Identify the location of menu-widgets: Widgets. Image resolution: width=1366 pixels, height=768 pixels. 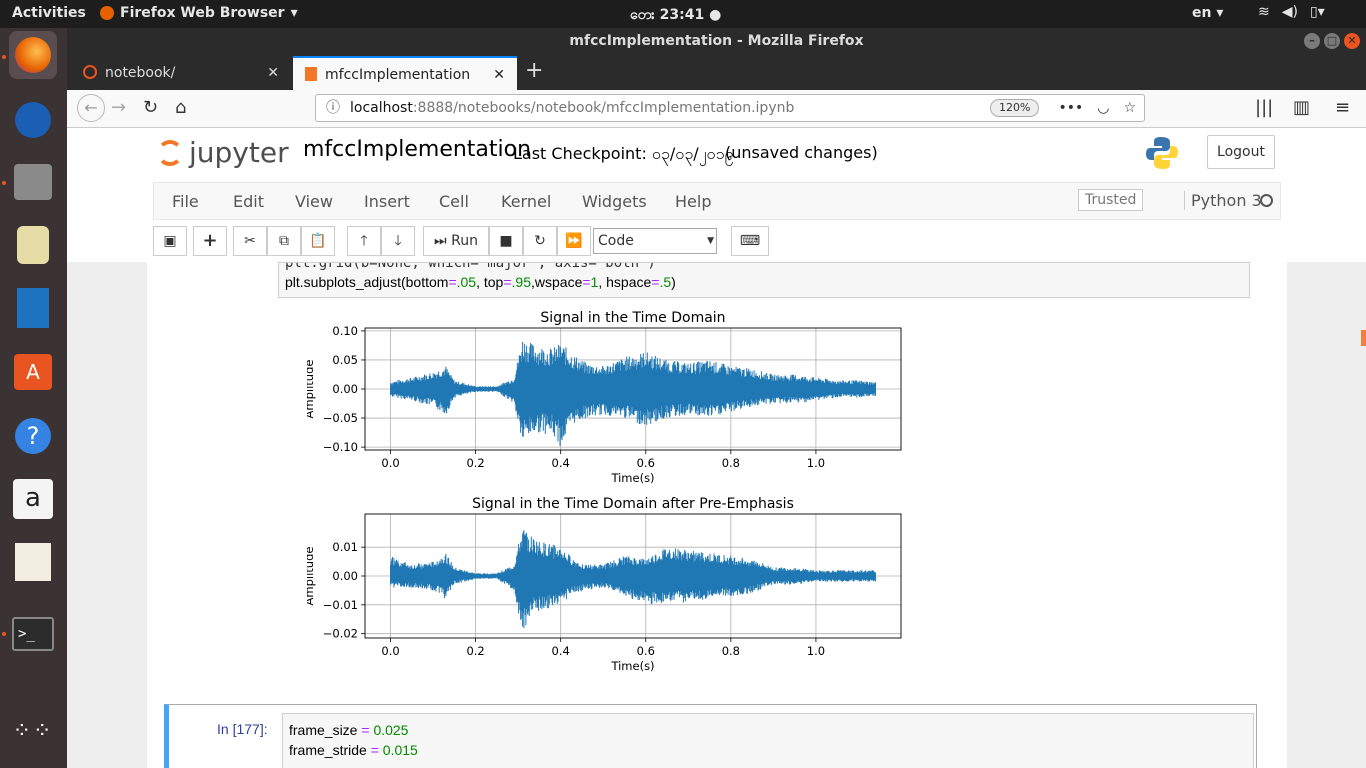
(614, 201).